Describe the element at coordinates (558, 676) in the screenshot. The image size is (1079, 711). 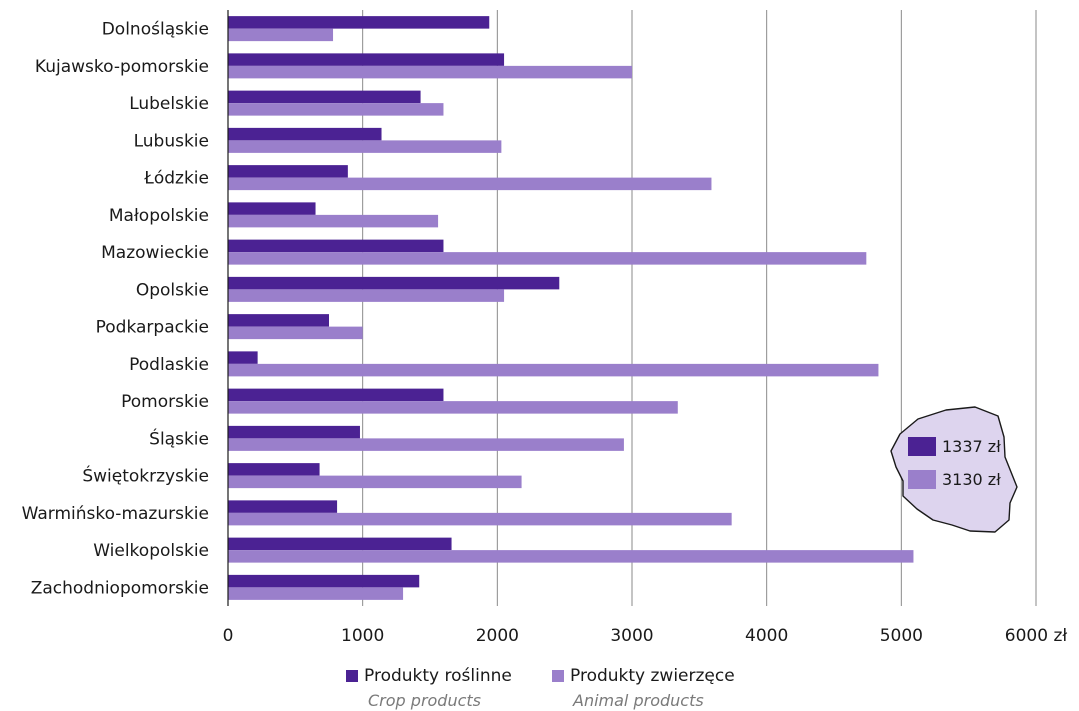
I see `legend-swatch-animal` at that location.